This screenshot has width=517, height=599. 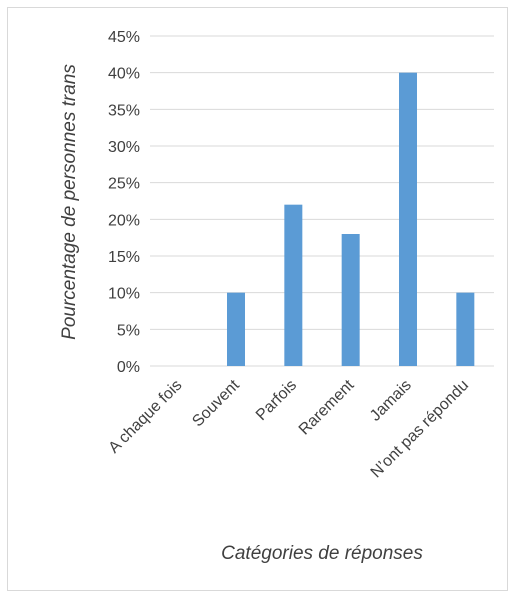 I want to click on y-tick-label: 30%, so click(x=124, y=147).